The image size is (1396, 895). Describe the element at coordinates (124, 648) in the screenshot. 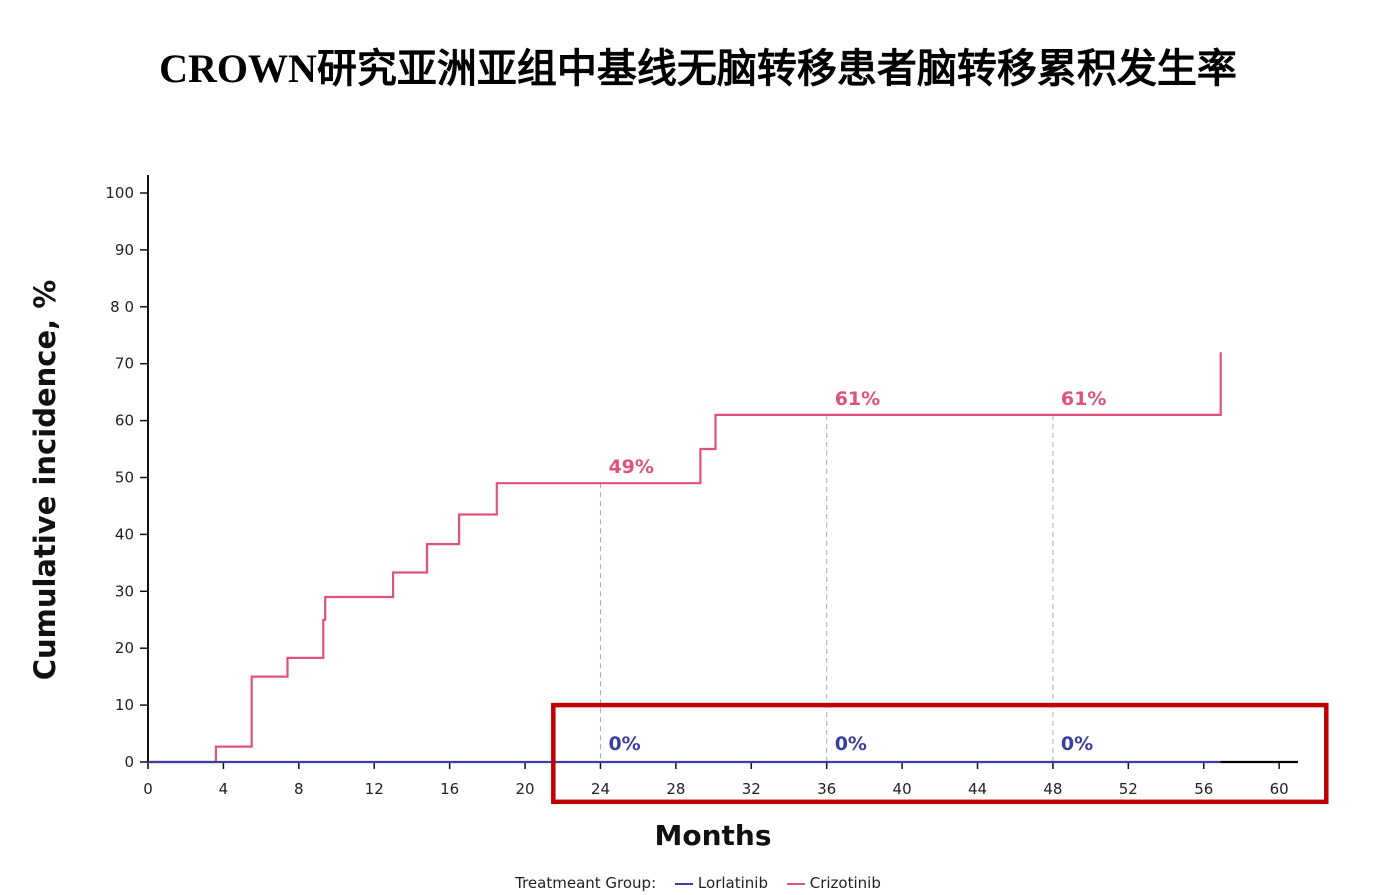

I see `y-tick-label: 20` at that location.